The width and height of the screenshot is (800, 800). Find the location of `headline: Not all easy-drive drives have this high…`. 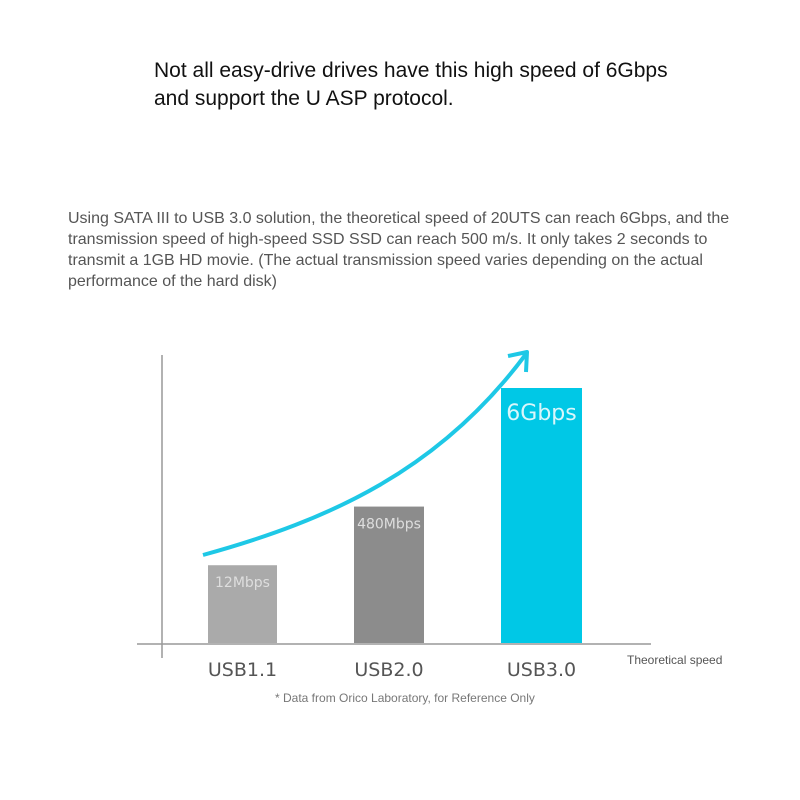

headline: Not all easy-drive drives have this high… is located at coordinates (411, 84).